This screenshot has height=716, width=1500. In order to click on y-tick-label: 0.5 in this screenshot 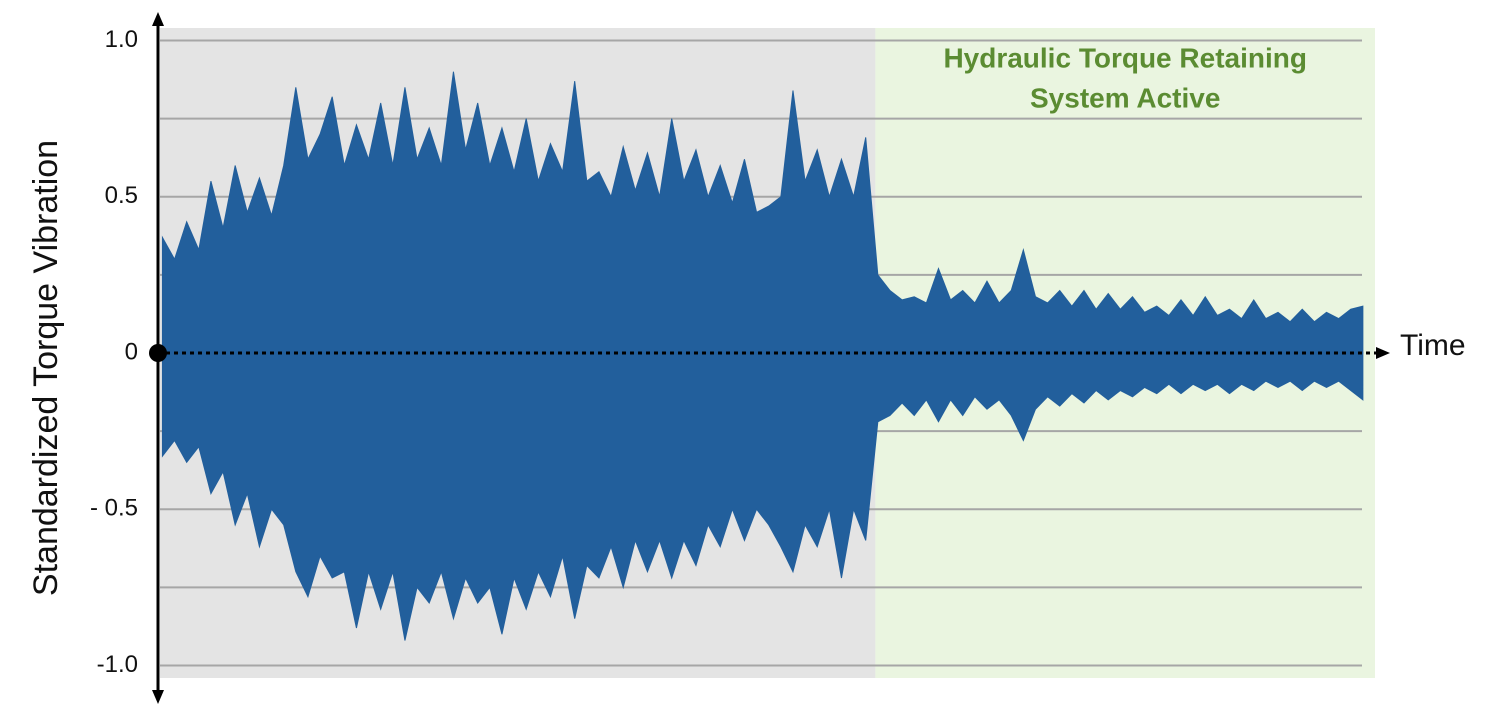, I will do `click(121, 195)`.